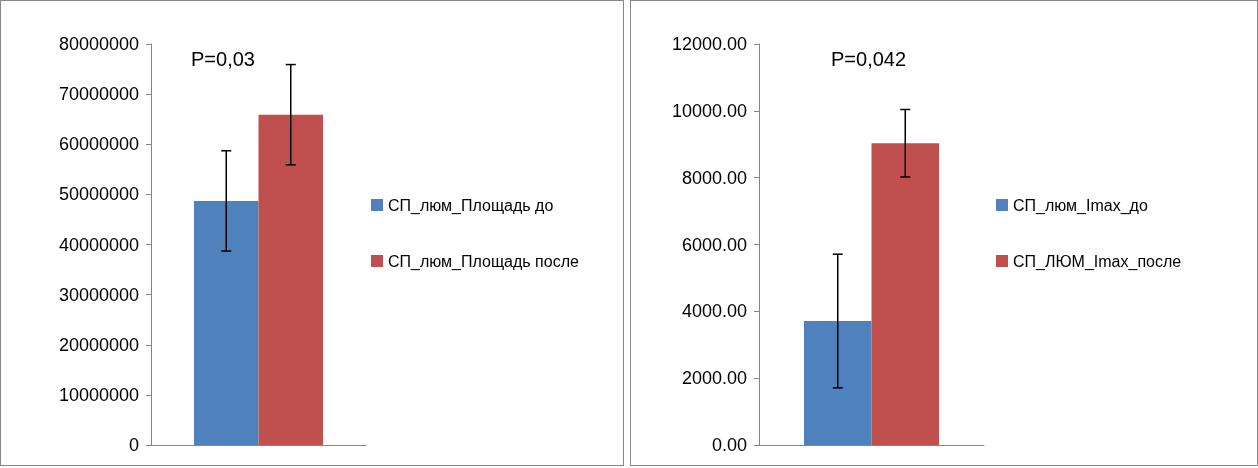 Image resolution: width=1258 pixels, height=468 pixels. I want to click on y-tick-label: 50000000, so click(98, 194).